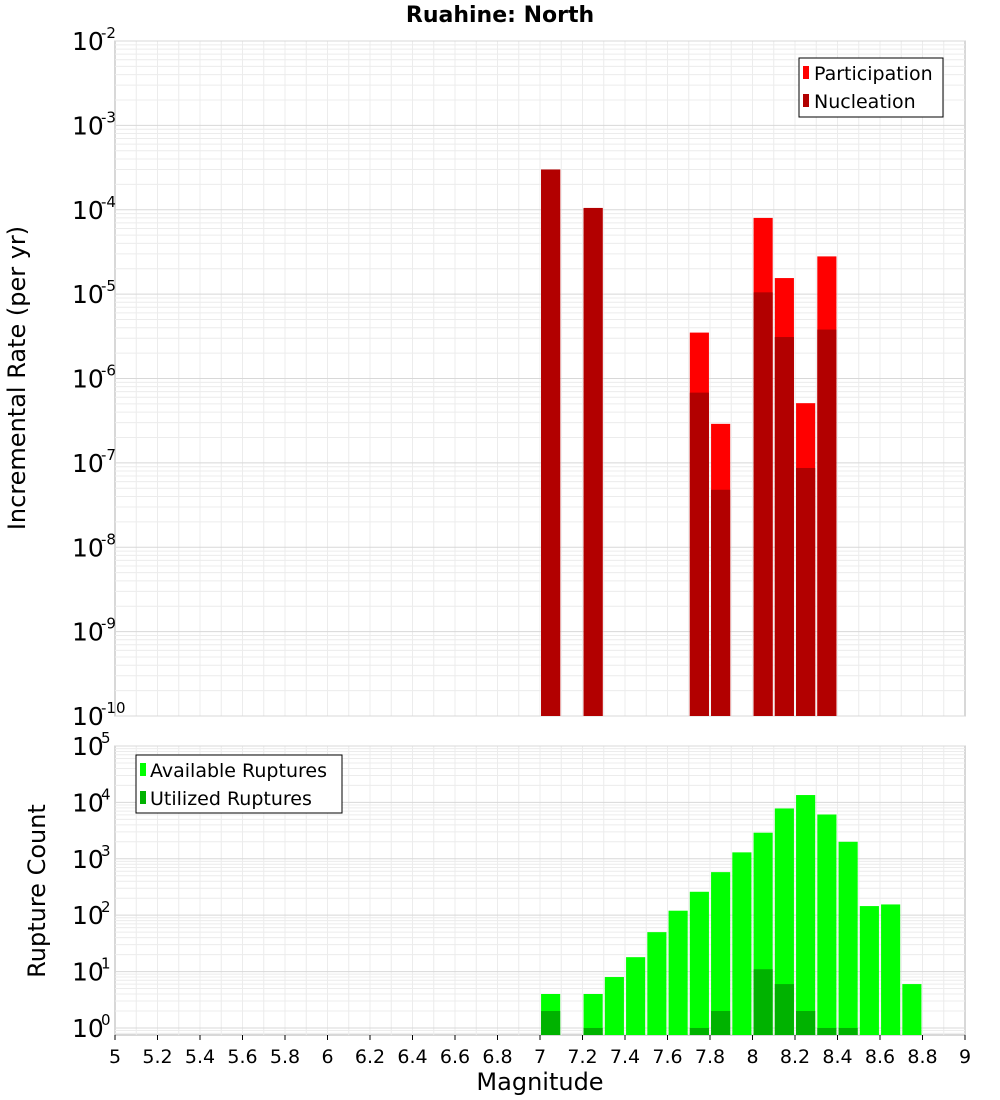 The width and height of the screenshot is (1000, 1100). I want to click on legend-label-participation: Participation, so click(873, 74).